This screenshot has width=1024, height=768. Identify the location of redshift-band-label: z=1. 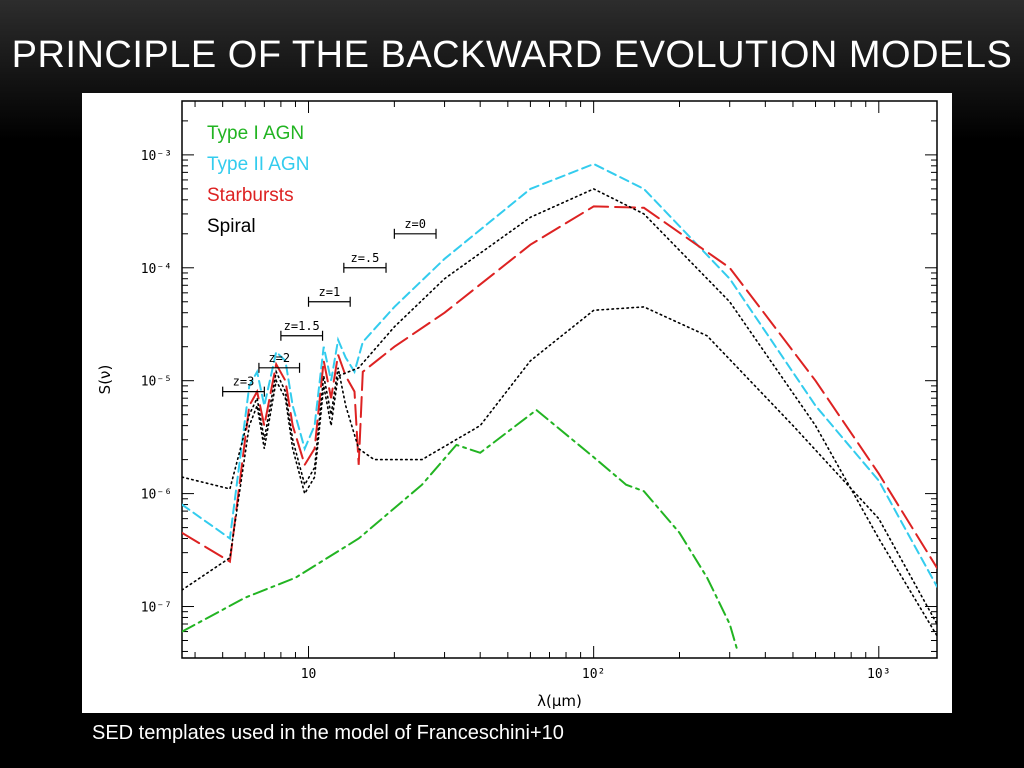
(330, 292).